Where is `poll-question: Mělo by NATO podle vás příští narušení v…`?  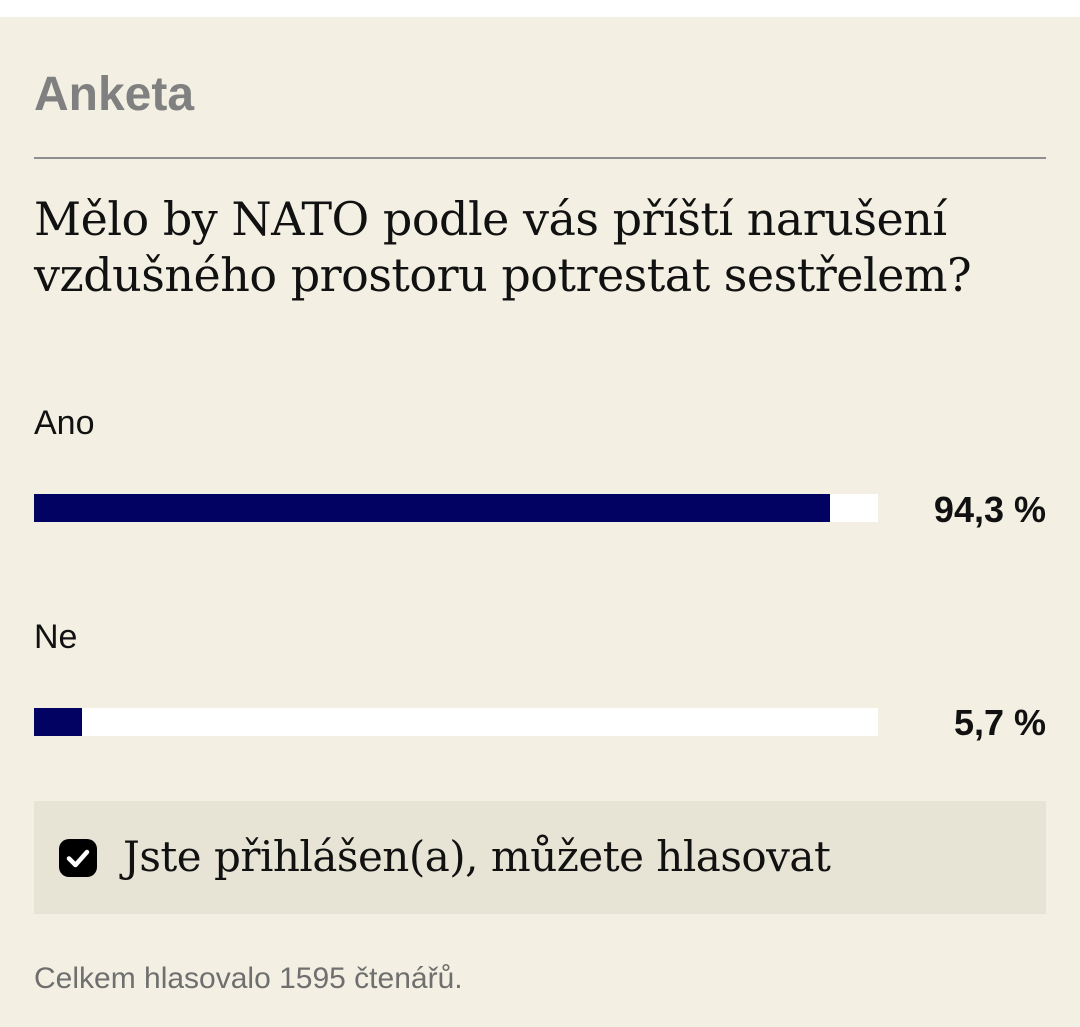 poll-question: Mělo by NATO podle vás příští narušení v… is located at coordinates (503, 247).